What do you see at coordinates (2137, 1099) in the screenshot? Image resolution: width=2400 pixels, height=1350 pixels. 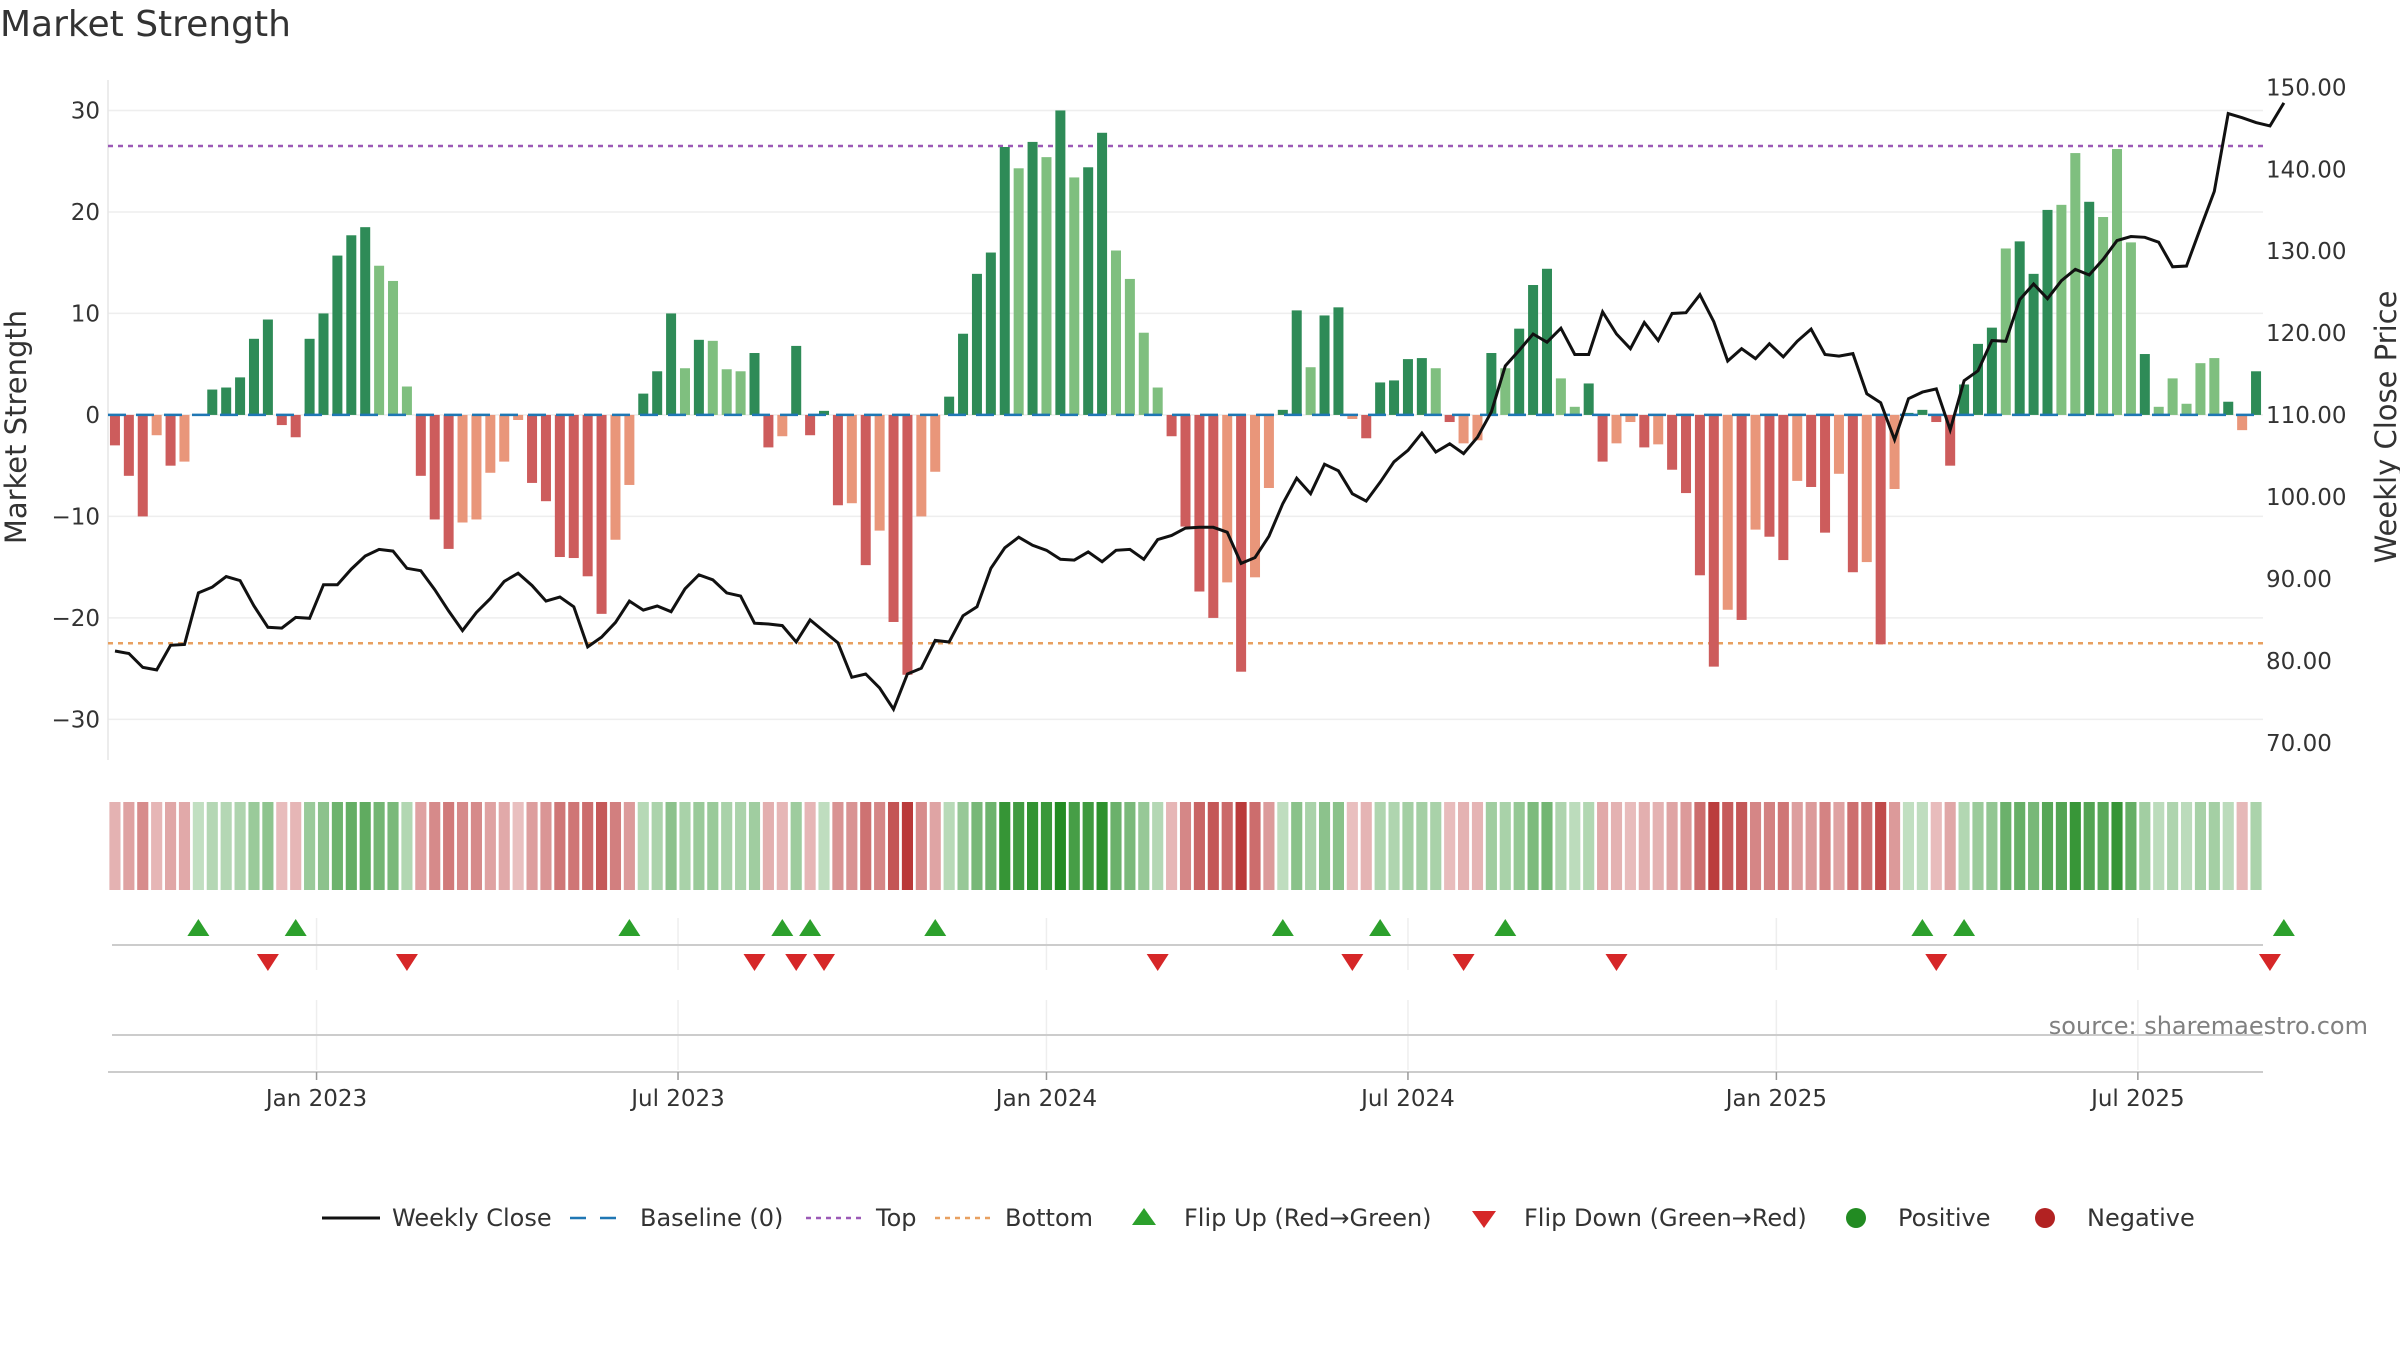 I see `x-tick-label: Jul 2025` at bounding box center [2137, 1099].